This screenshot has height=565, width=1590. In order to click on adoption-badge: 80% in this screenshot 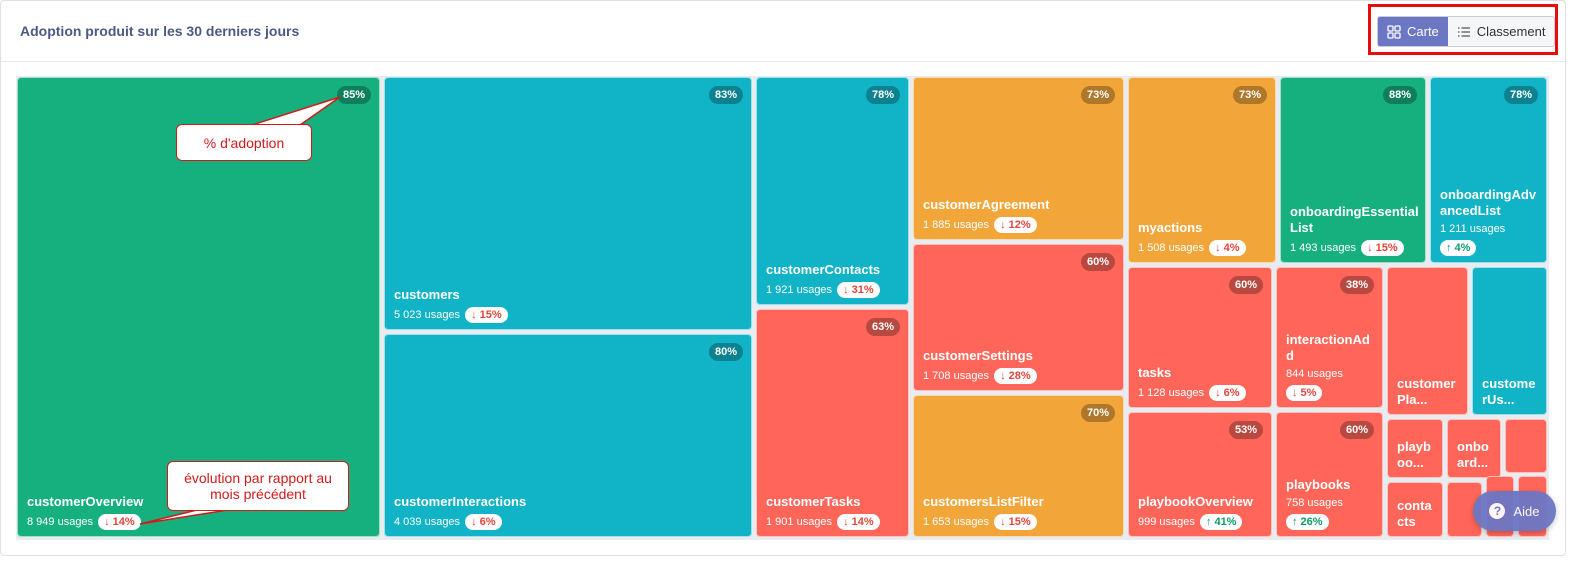, I will do `click(725, 352)`.